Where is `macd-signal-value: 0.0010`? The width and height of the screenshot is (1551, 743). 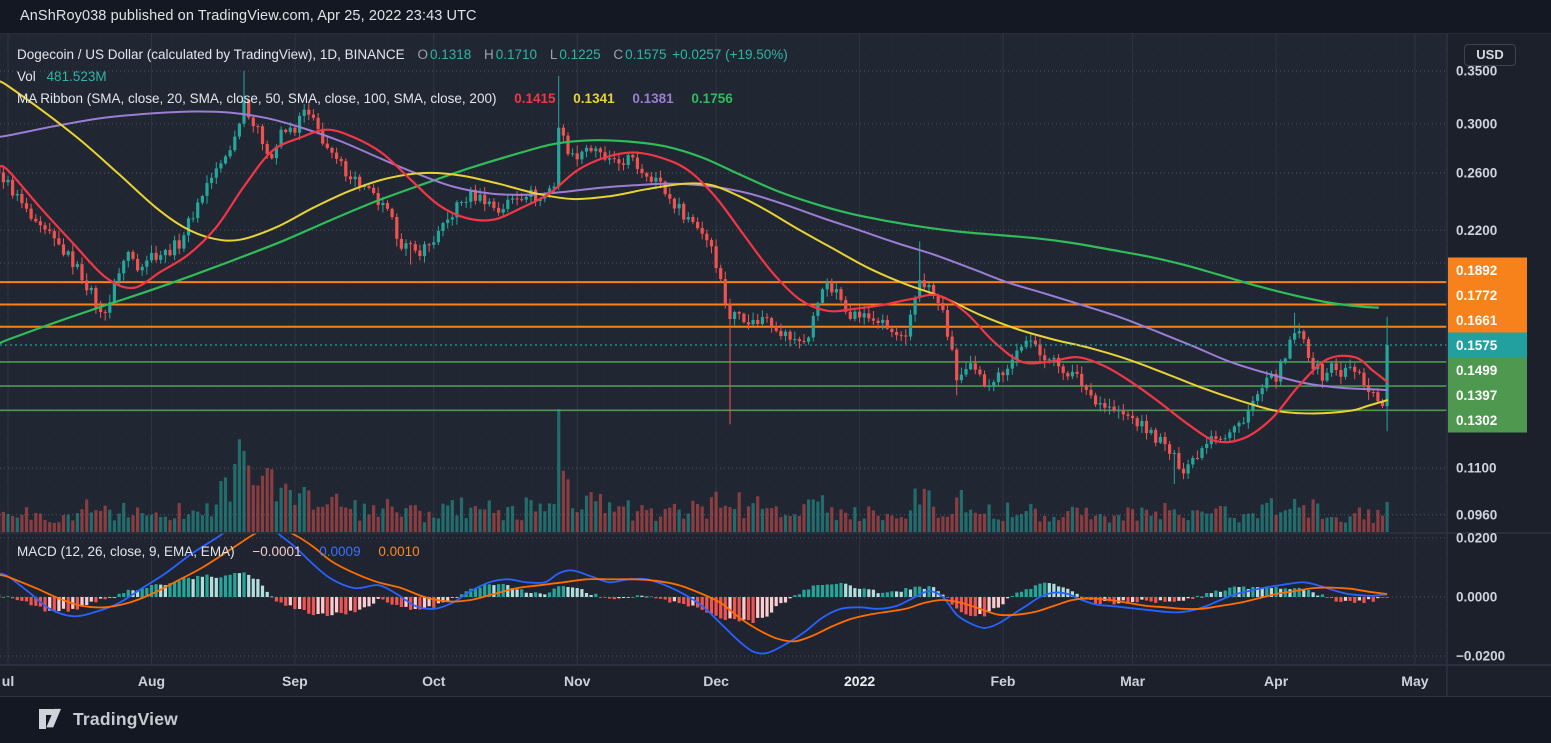 macd-signal-value: 0.0010 is located at coordinates (399, 551).